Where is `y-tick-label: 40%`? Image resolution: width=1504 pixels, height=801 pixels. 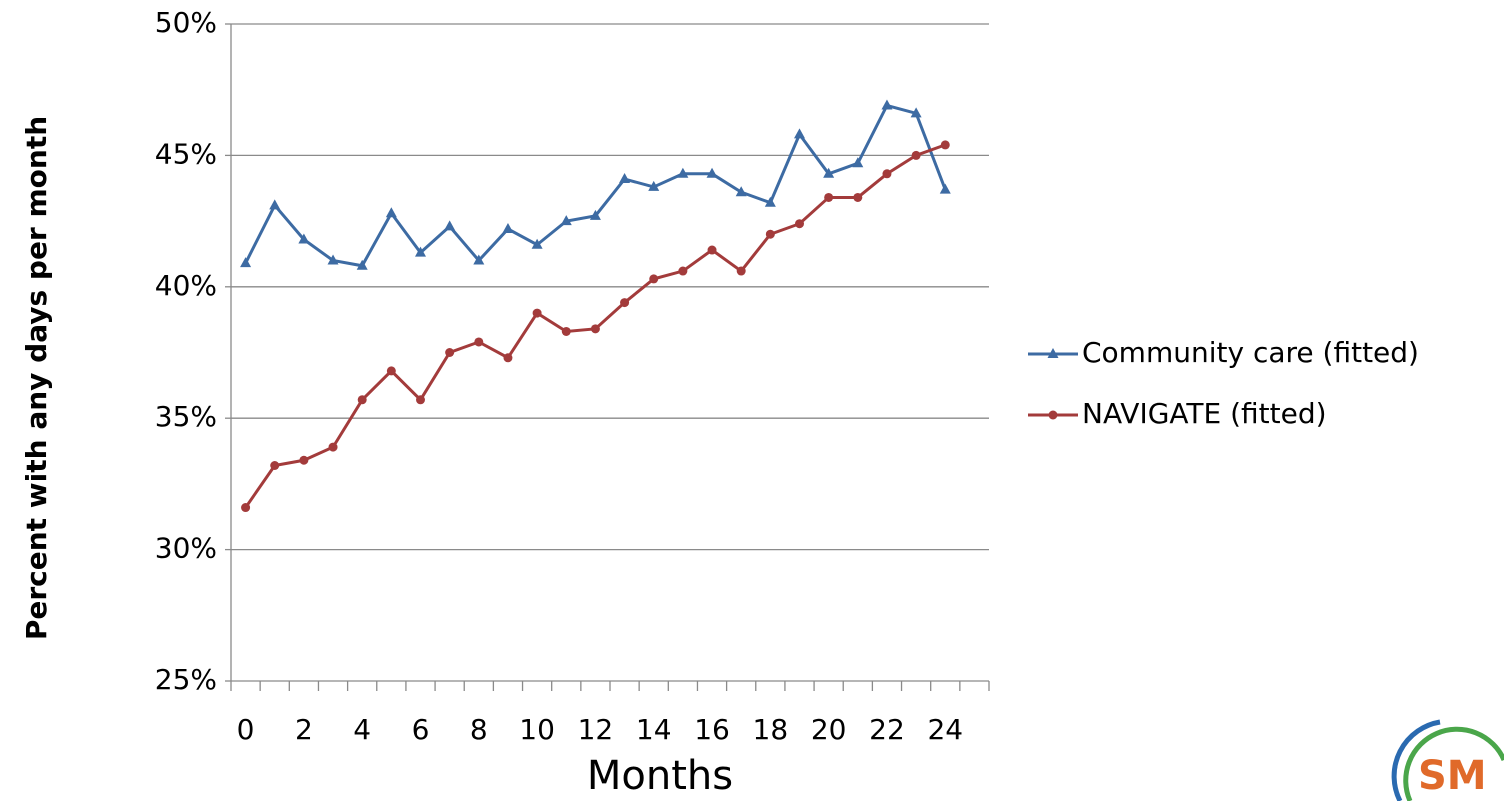 y-tick-label: 40% is located at coordinates (186, 285).